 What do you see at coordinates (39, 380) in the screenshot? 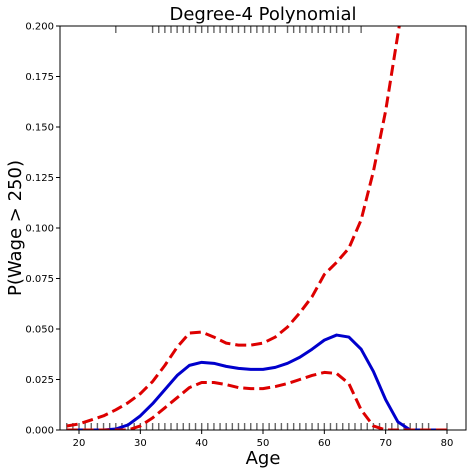
I see `y-tick-label: 0.025` at bounding box center [39, 380].